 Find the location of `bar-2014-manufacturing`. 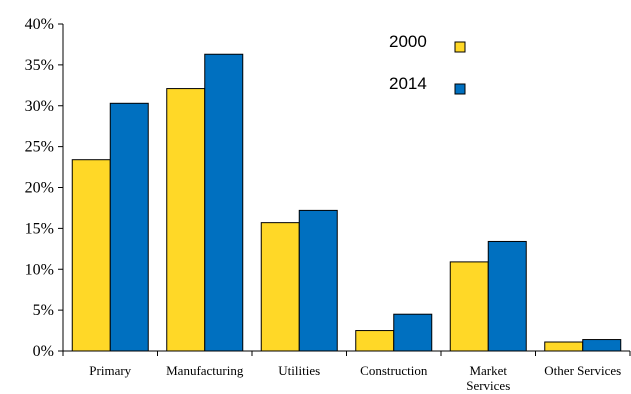

bar-2014-manufacturing is located at coordinates (224, 202).